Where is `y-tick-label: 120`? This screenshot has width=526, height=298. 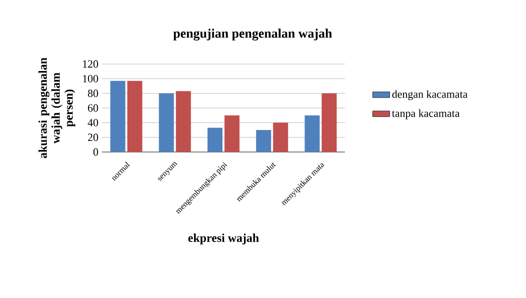 y-tick-label: 120 is located at coordinates (90, 64).